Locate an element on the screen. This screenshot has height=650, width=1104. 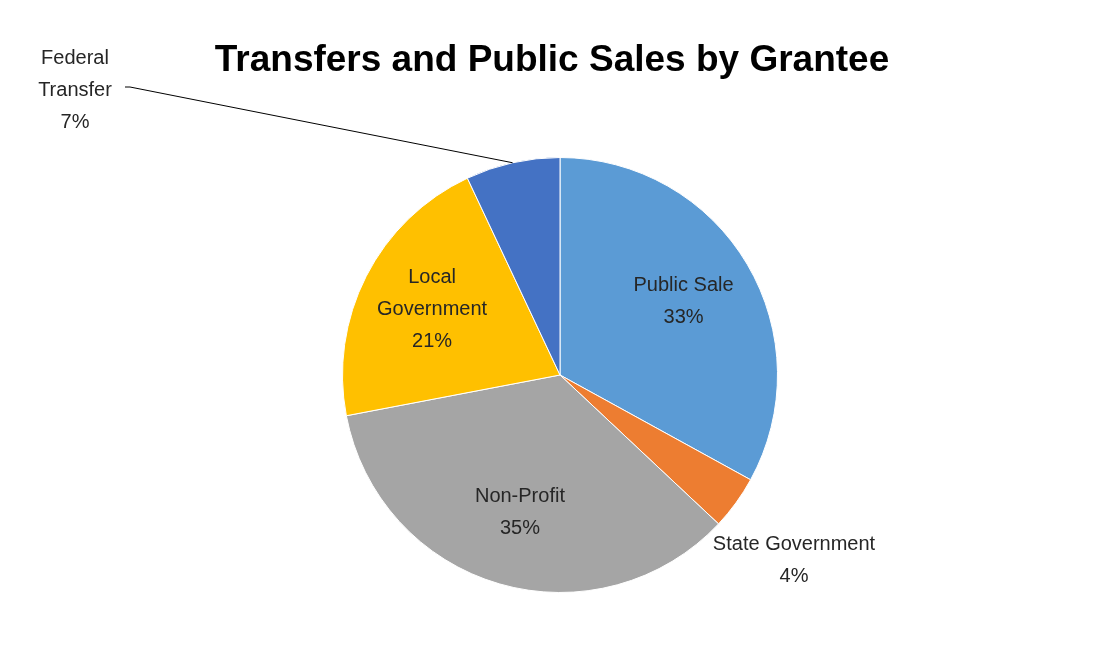
slice-label: State Government is located at coordinates (794, 542).